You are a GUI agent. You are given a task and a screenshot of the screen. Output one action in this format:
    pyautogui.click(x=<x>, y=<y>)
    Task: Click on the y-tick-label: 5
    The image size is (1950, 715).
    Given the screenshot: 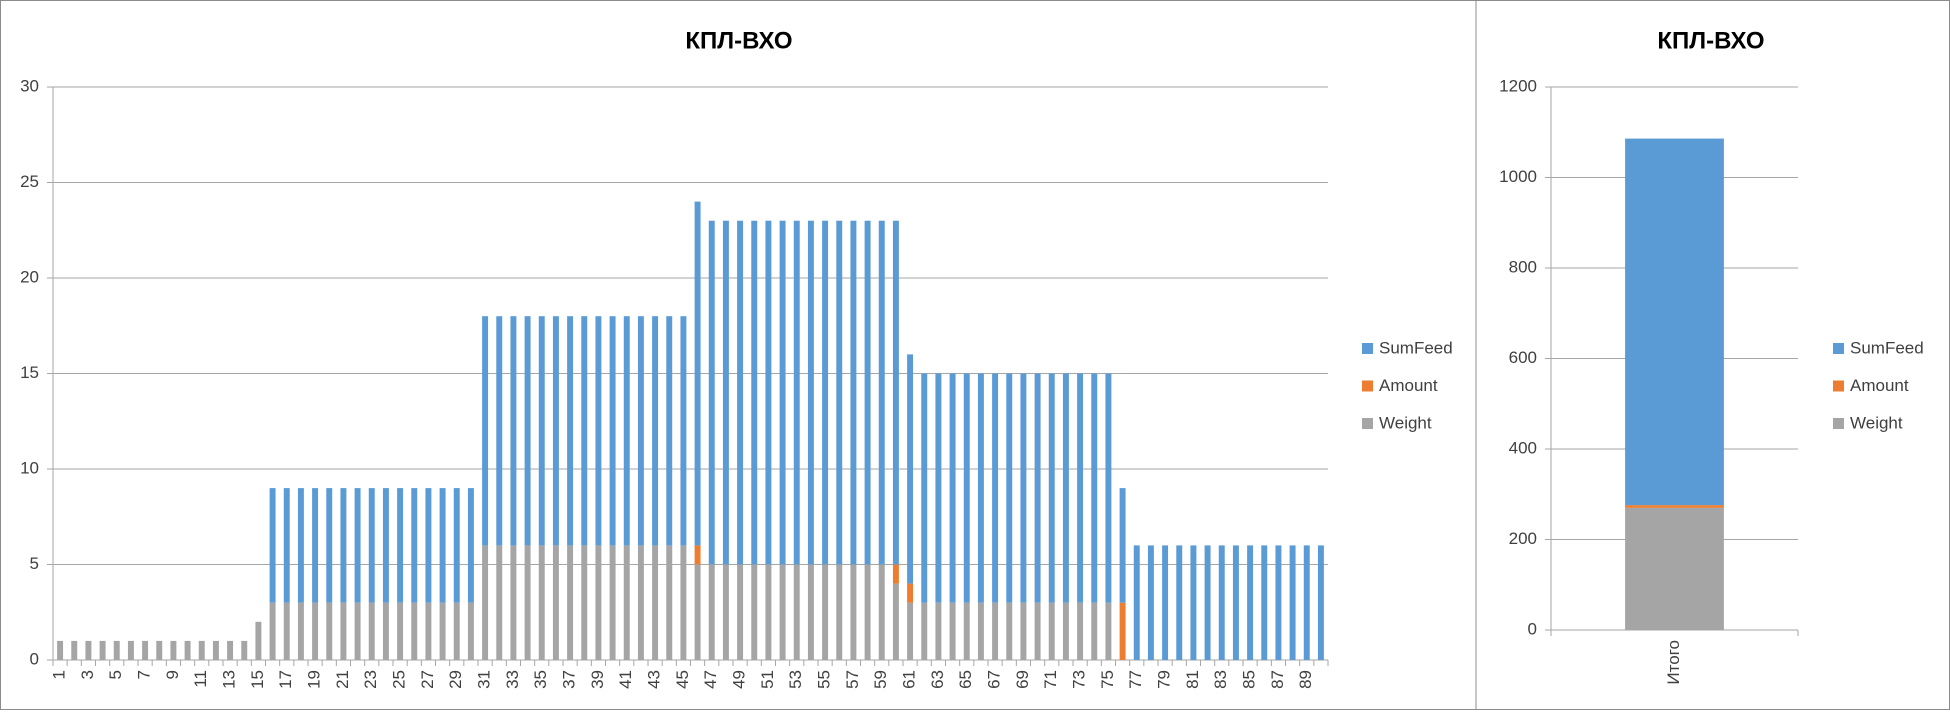 What is the action you would take?
    pyautogui.click(x=34, y=563)
    